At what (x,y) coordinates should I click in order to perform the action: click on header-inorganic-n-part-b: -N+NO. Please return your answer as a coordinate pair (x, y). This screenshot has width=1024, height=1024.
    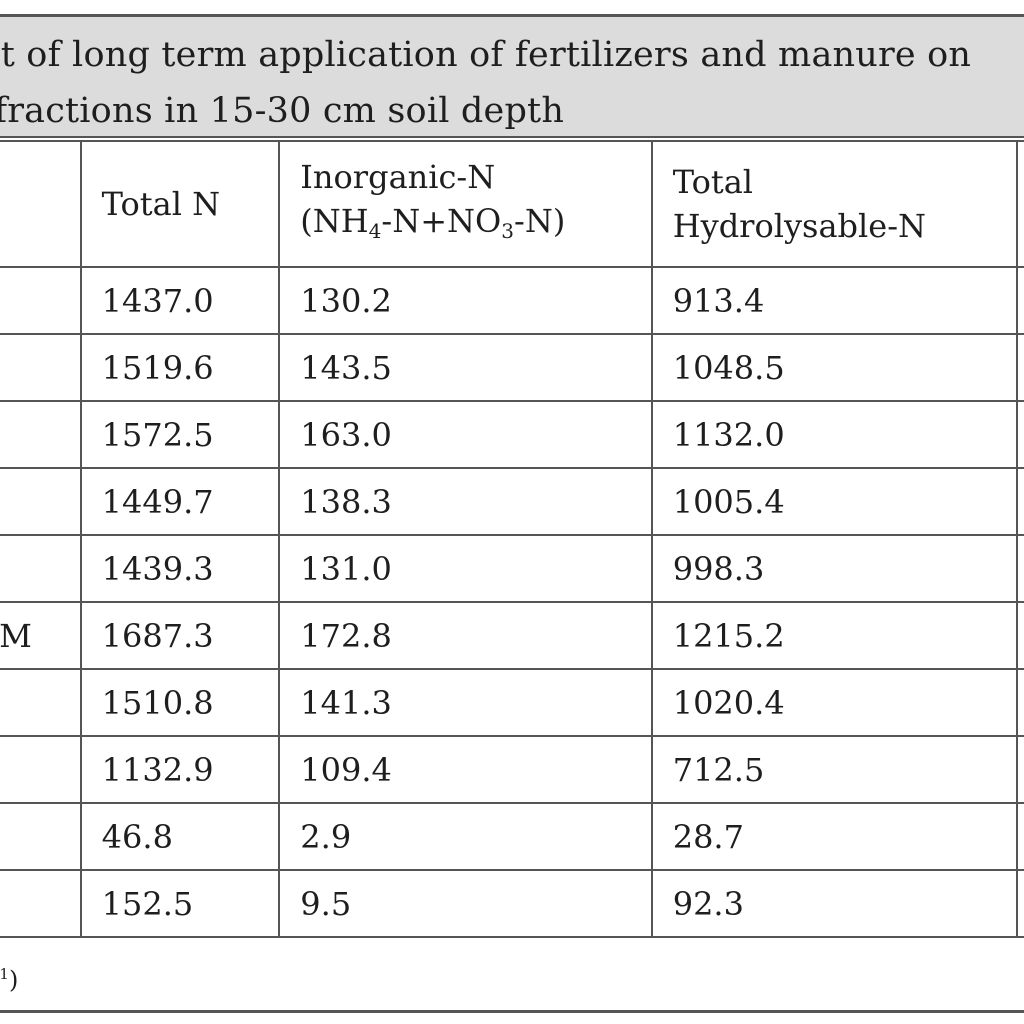
    Looking at the image, I should click on (441, 221).